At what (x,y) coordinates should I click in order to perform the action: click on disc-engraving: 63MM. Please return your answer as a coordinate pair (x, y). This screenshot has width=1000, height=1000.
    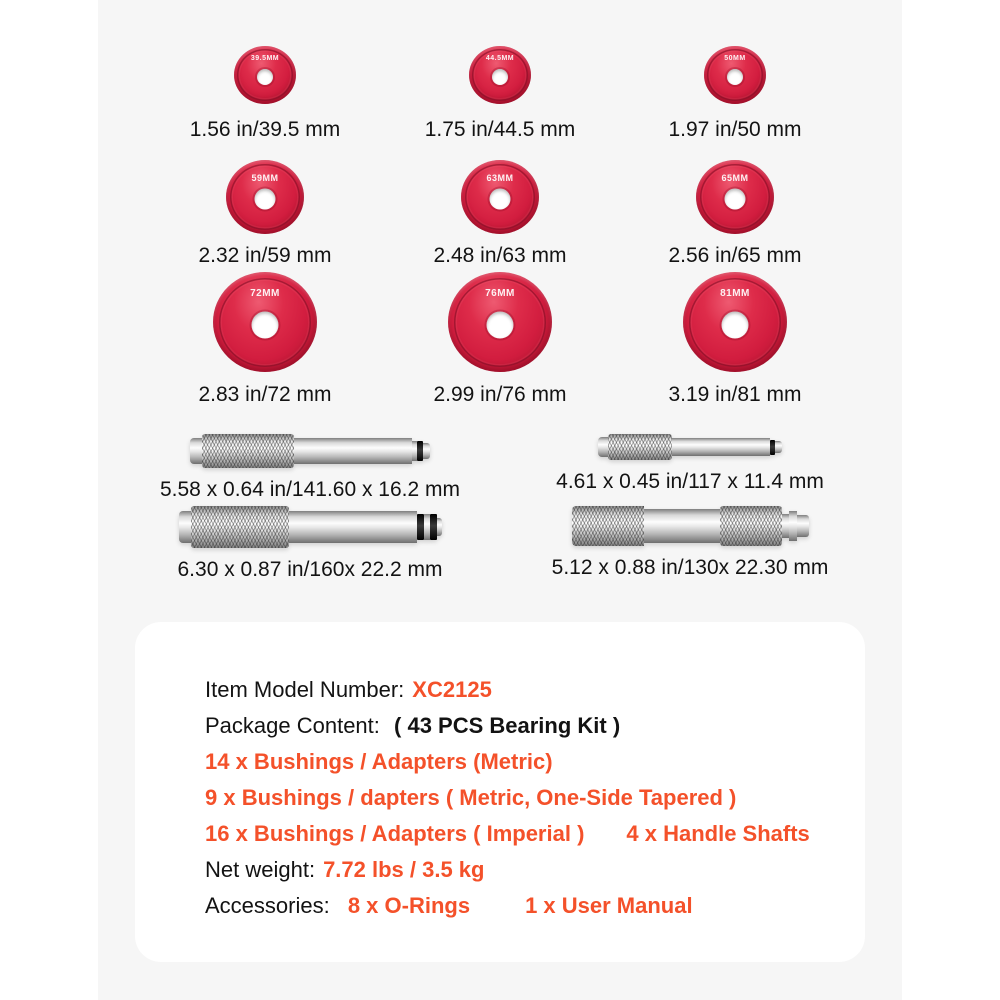
    Looking at the image, I should click on (500, 177).